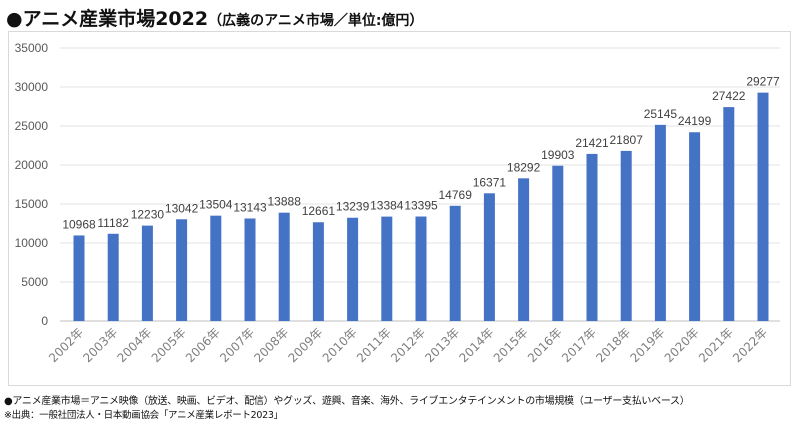 The width and height of the screenshot is (800, 423). What do you see at coordinates (456, 195) in the screenshot?
I see `data-label: 14769` at bounding box center [456, 195].